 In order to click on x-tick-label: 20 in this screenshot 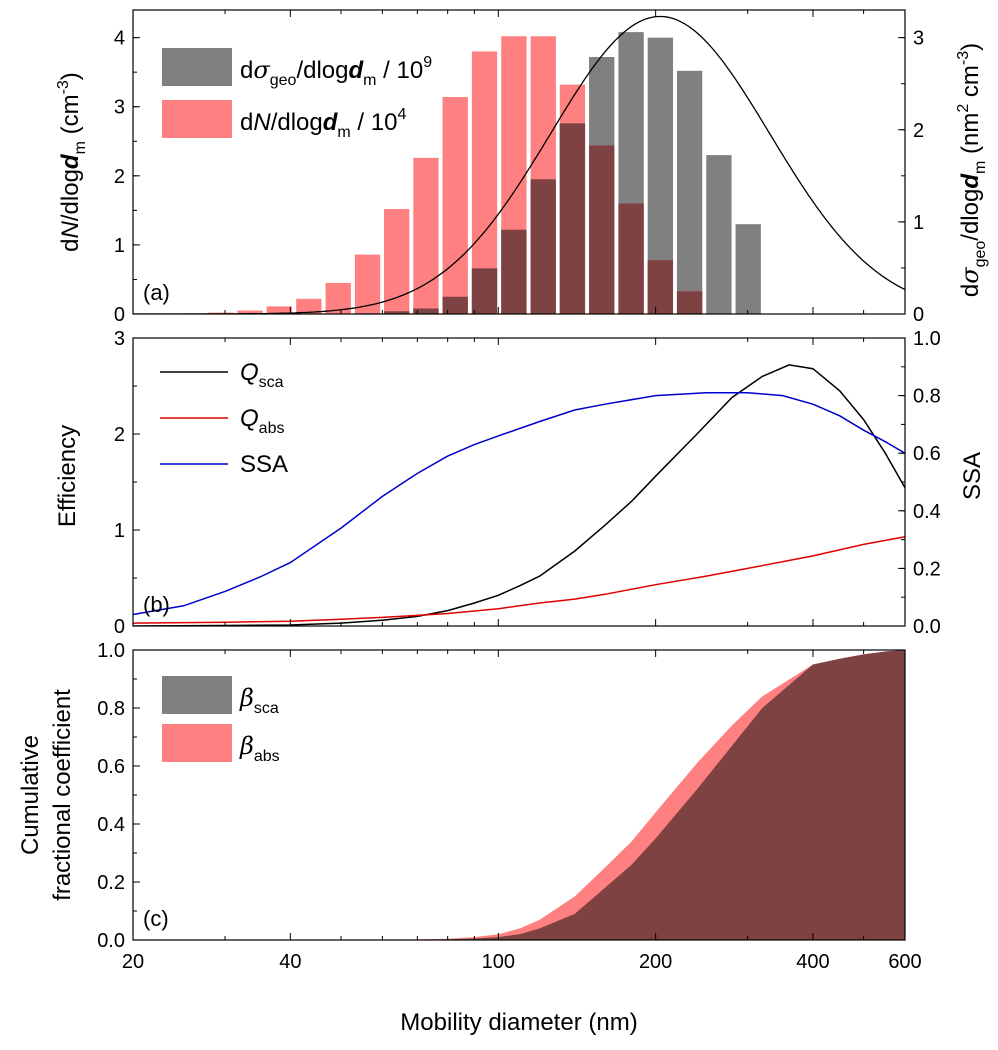, I will do `click(133, 962)`.